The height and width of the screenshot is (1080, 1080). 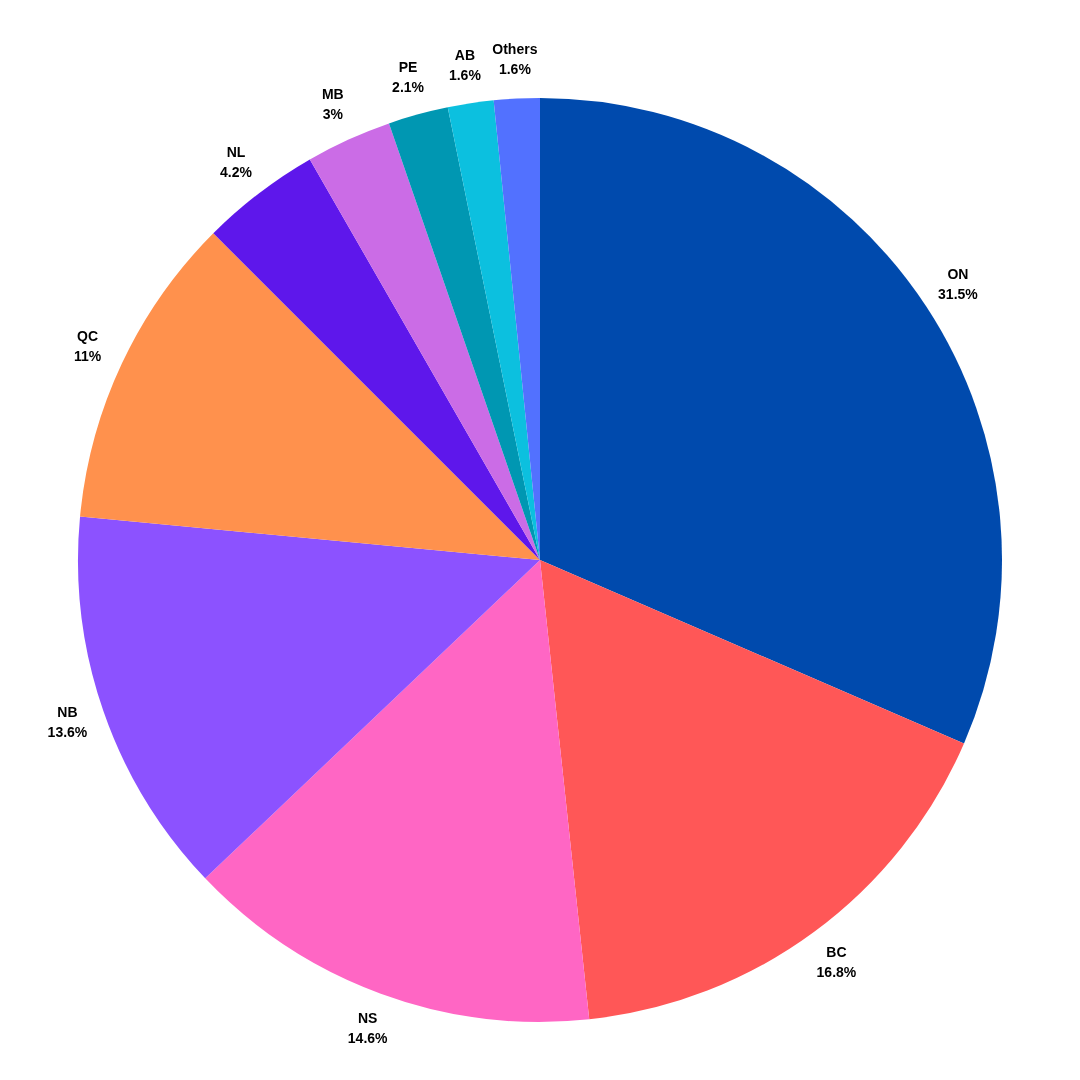 I want to click on slice-label: PE, so click(x=408, y=66).